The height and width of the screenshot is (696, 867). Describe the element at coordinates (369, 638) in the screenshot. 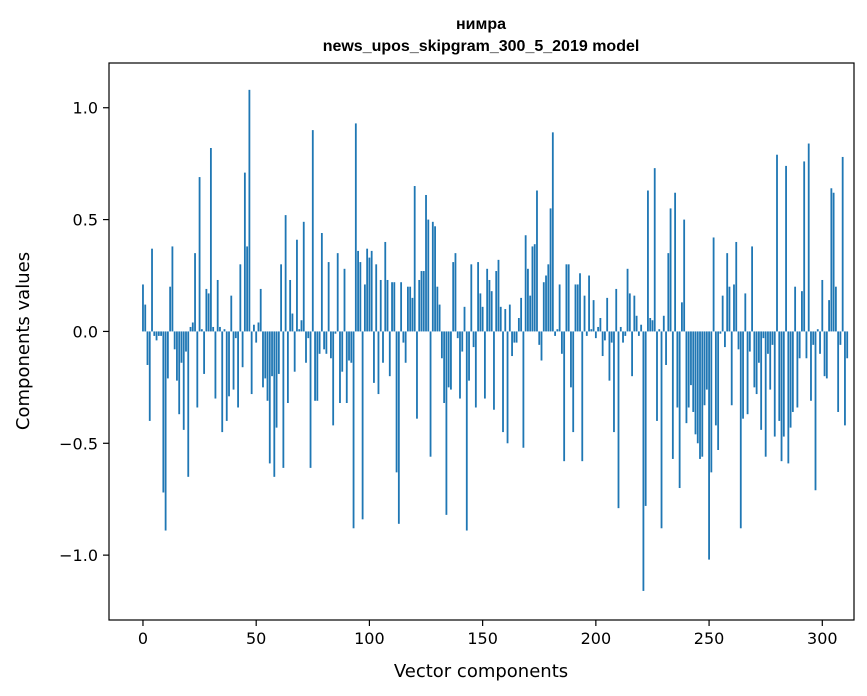

I see `x-tick-label: 100` at that location.